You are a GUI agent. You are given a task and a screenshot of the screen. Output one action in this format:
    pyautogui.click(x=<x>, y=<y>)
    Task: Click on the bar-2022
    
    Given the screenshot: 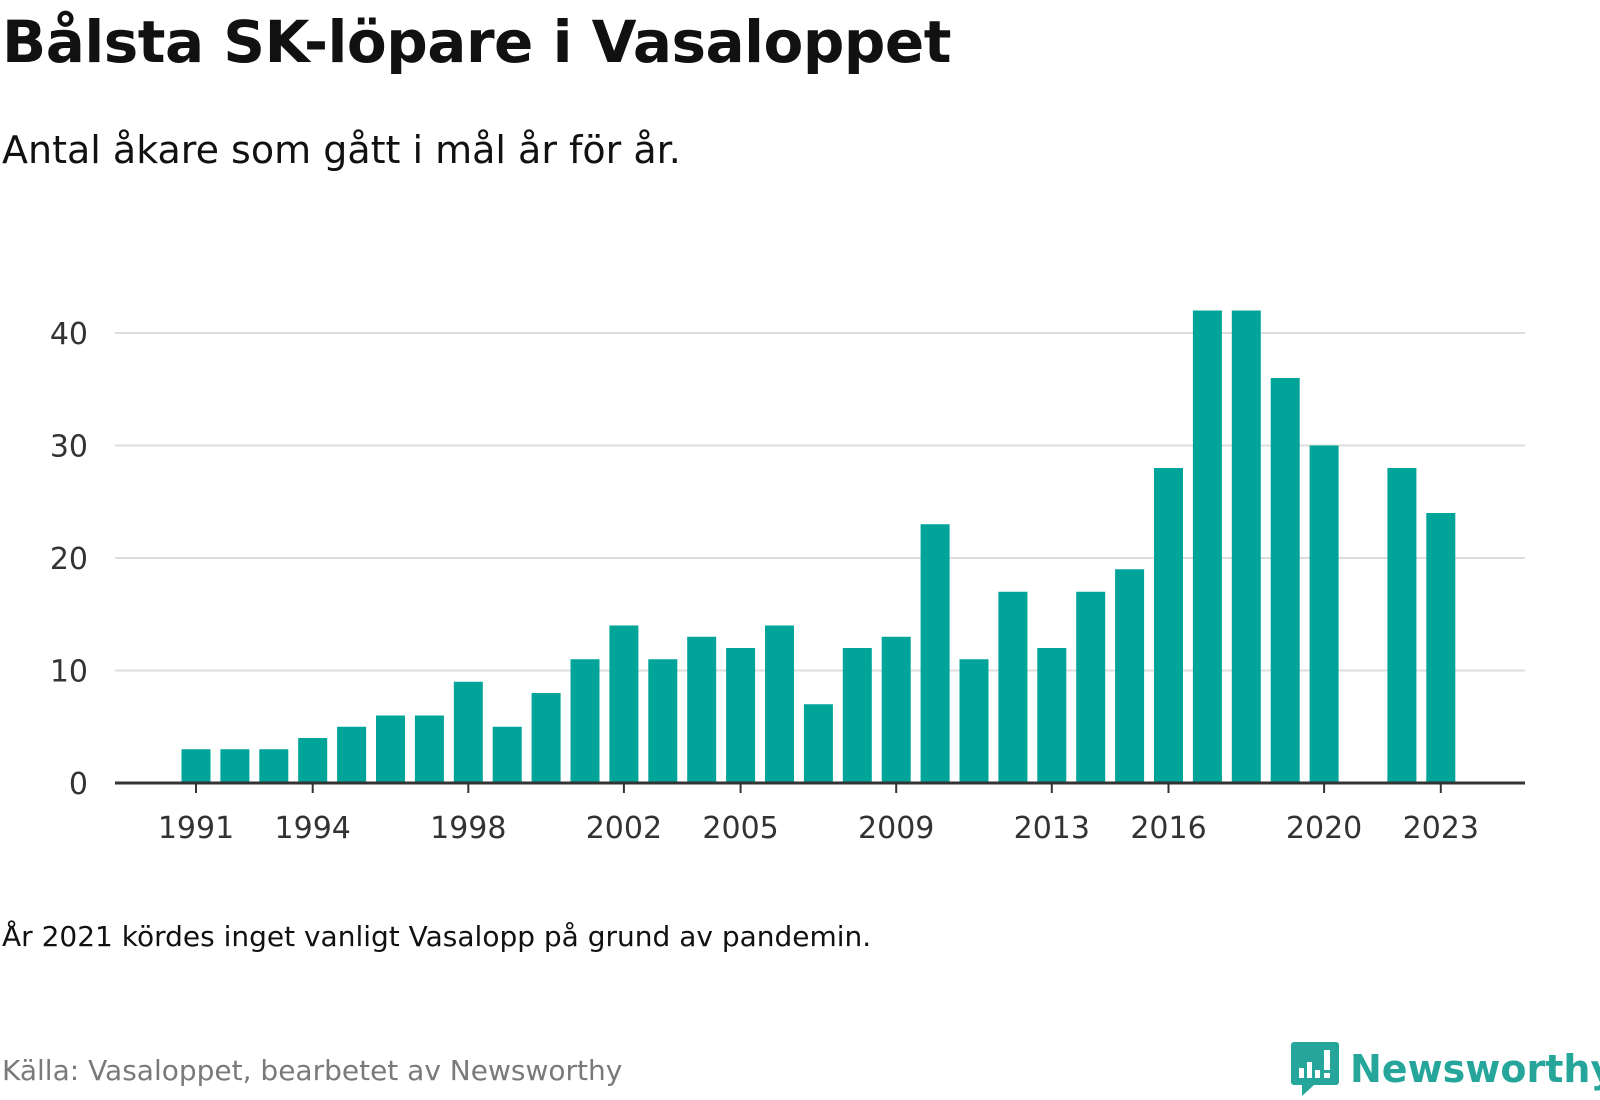 What is the action you would take?
    pyautogui.click(x=1402, y=625)
    